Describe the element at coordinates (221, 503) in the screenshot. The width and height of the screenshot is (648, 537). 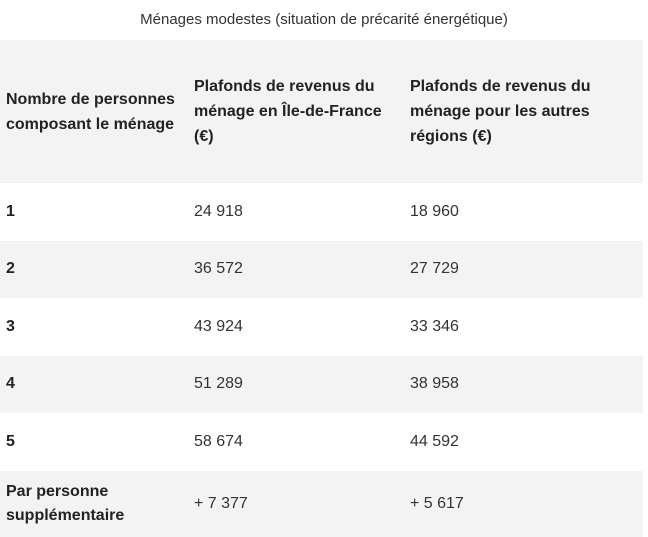
I see `ile-de-france-value-cell: + 7 377` at that location.